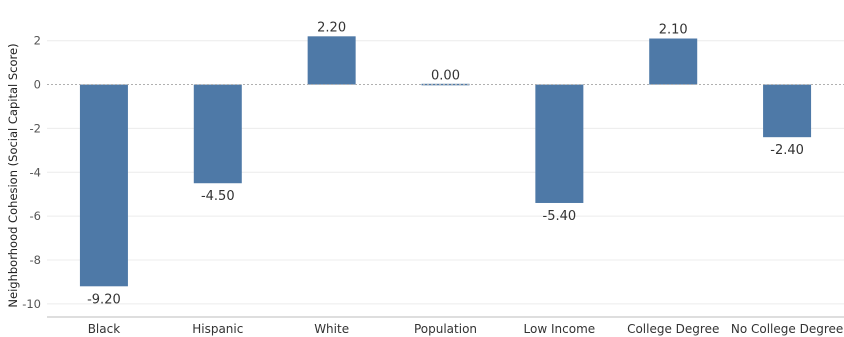  What do you see at coordinates (445, 76) in the screenshot?
I see `data-label: 0.00` at bounding box center [445, 76].